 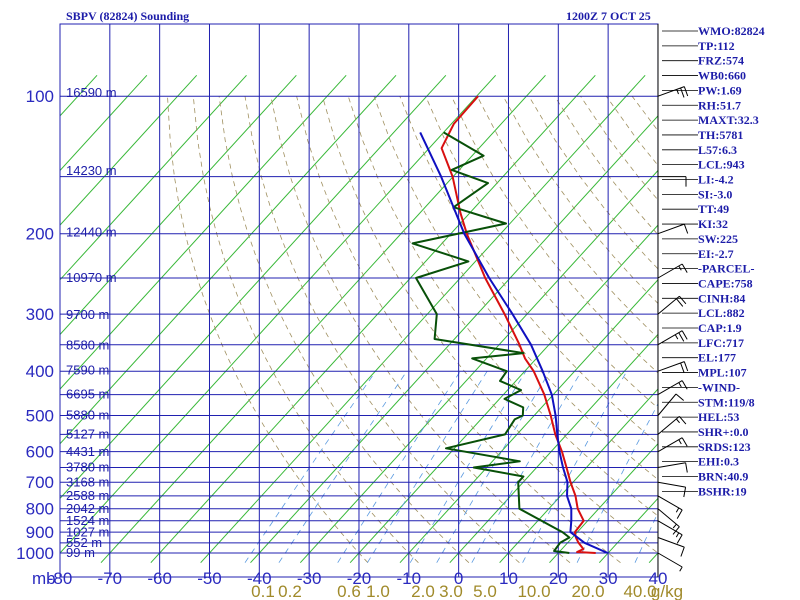 I want to click on height-label: 552 m, so click(x=84, y=542).